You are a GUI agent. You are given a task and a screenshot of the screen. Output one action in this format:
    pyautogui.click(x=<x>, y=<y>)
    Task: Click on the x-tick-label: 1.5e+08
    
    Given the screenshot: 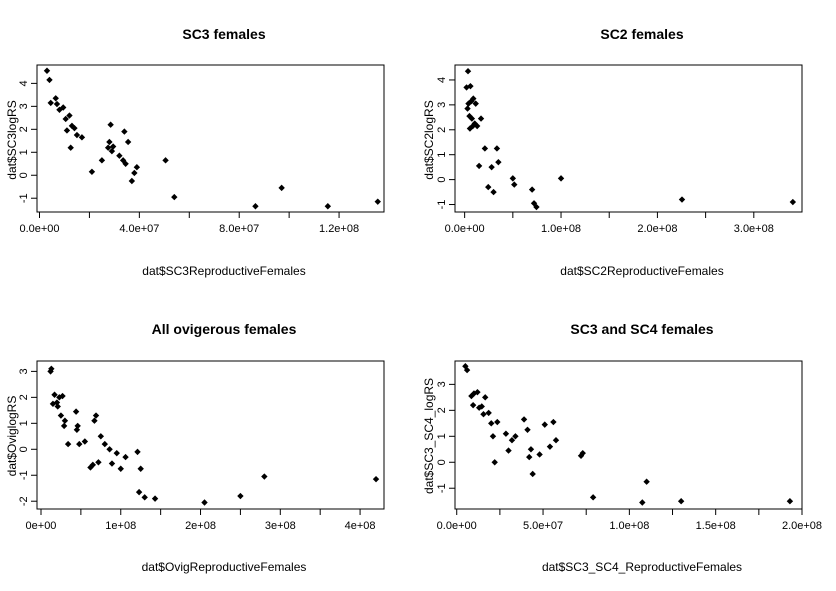 What is the action you would take?
    pyautogui.click(x=716, y=526)
    